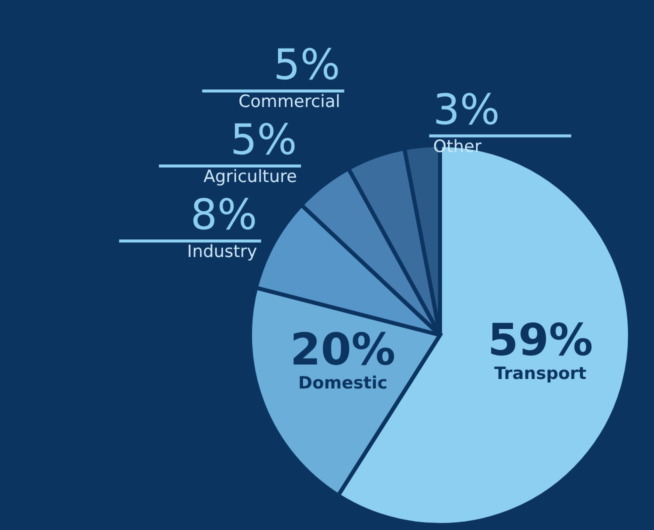  I want to click on slice-label: Transport, so click(540, 374).